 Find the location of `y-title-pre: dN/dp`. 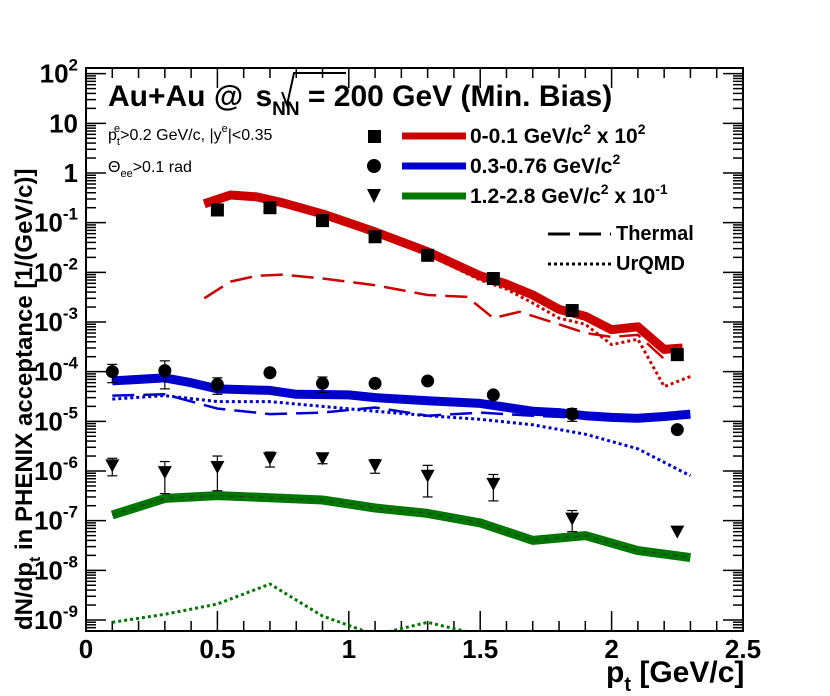

y-title-pre: dN/dp is located at coordinates (24, 596).